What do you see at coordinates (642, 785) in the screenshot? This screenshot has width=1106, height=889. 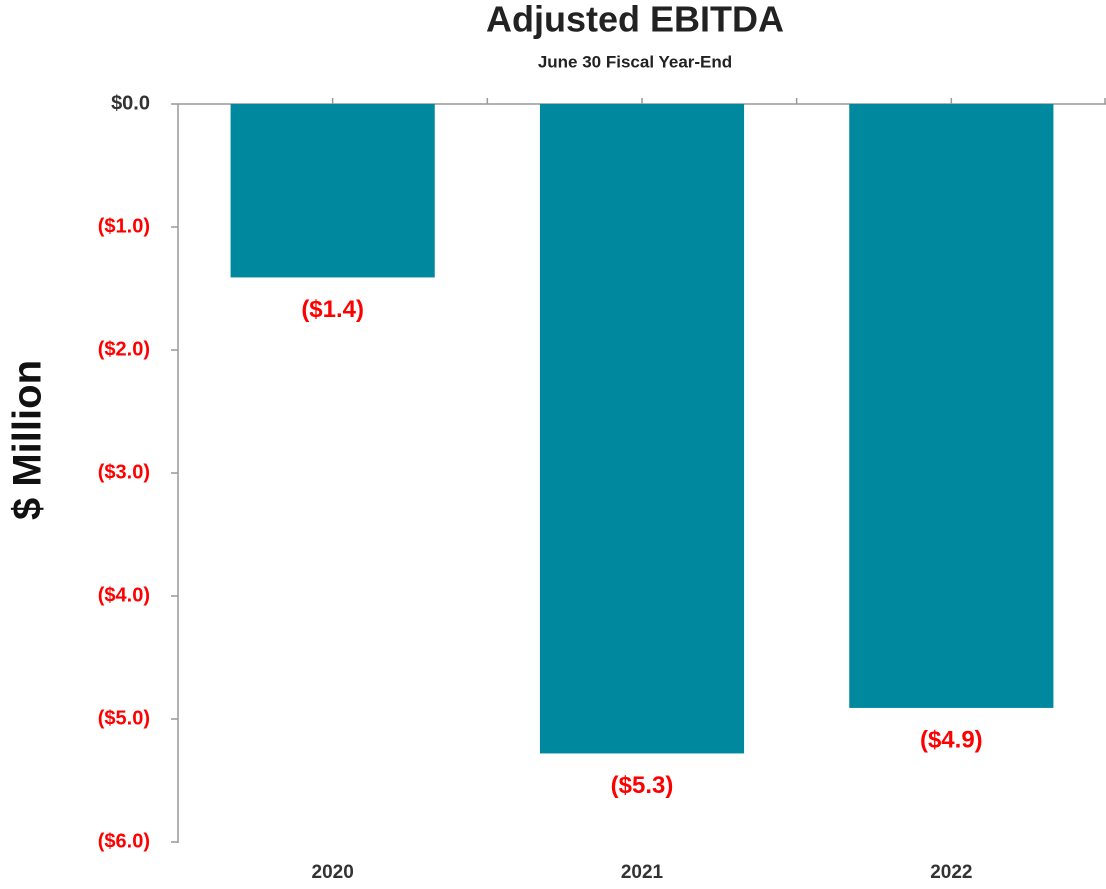 I see `value-label: ($5.3)` at bounding box center [642, 785].